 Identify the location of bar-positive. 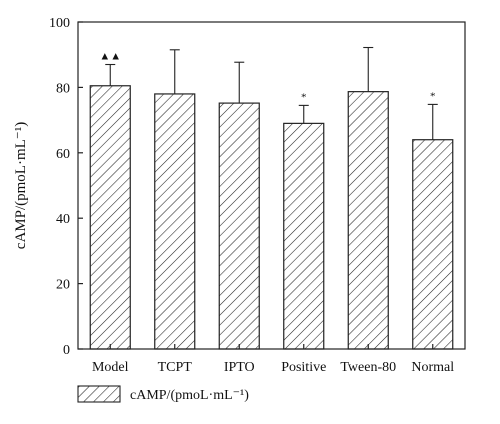
(304, 236).